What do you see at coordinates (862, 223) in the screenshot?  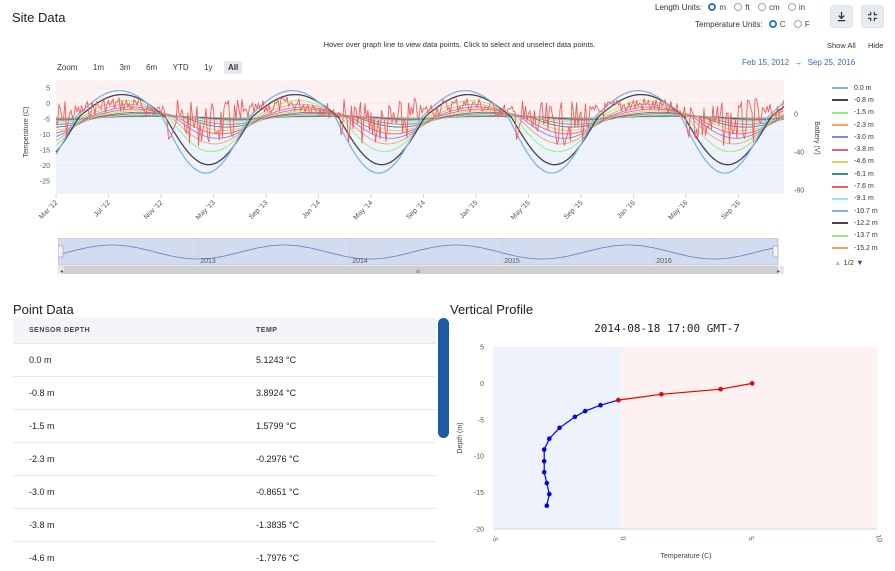 I see `legend-item: -12.2 m` at bounding box center [862, 223].